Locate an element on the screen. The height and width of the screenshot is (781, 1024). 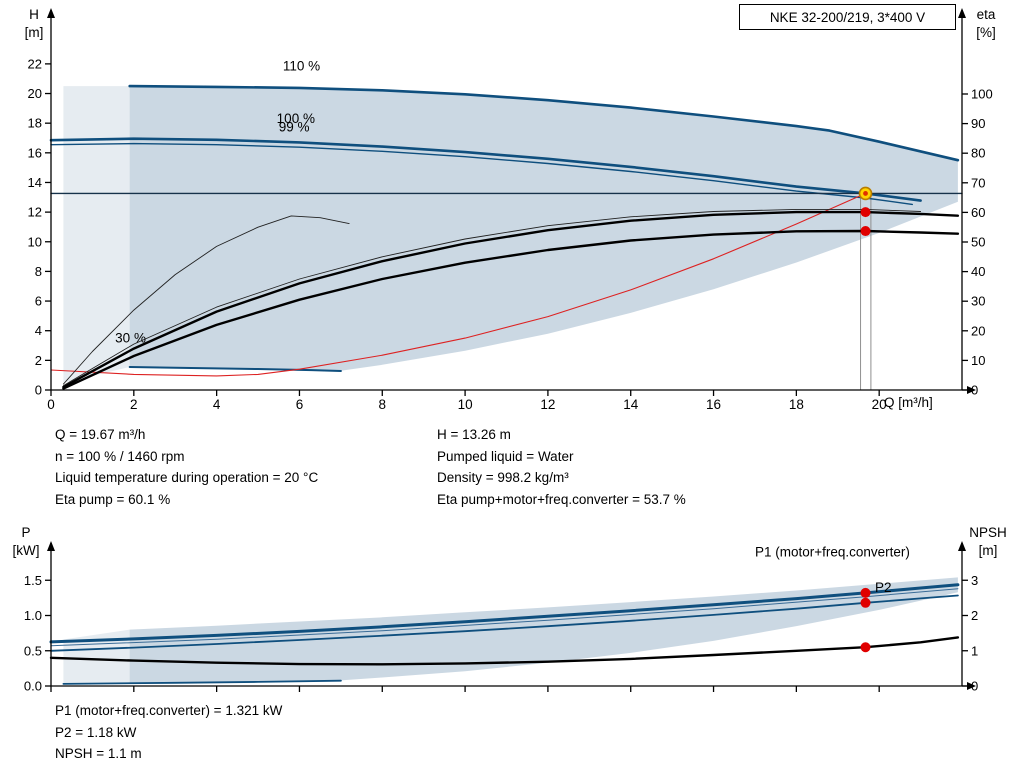
chart-label: 30 % is located at coordinates (130, 338).